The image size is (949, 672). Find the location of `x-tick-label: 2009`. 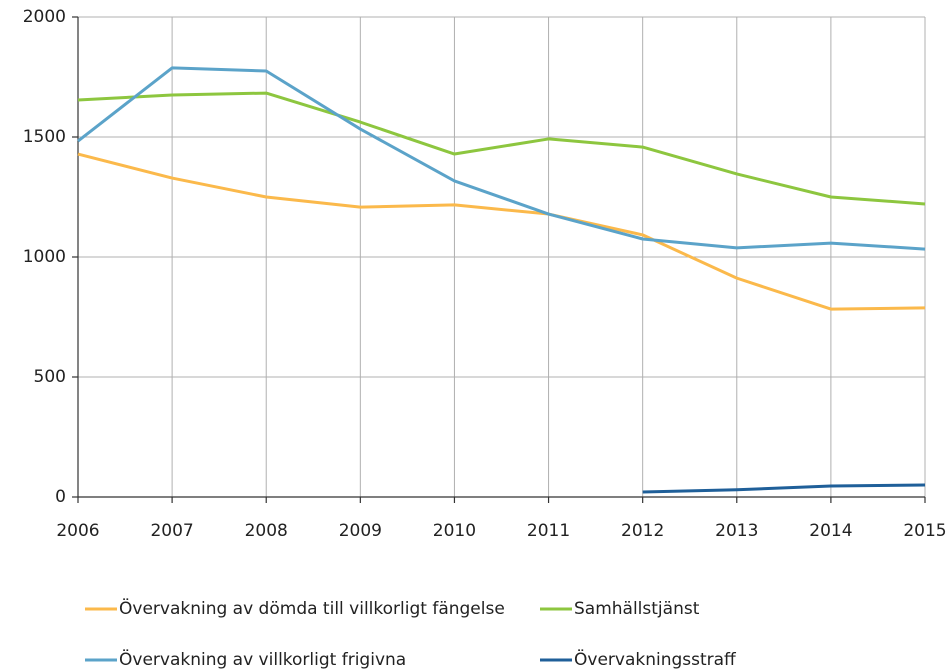

x-tick-label: 2009 is located at coordinates (360, 531).